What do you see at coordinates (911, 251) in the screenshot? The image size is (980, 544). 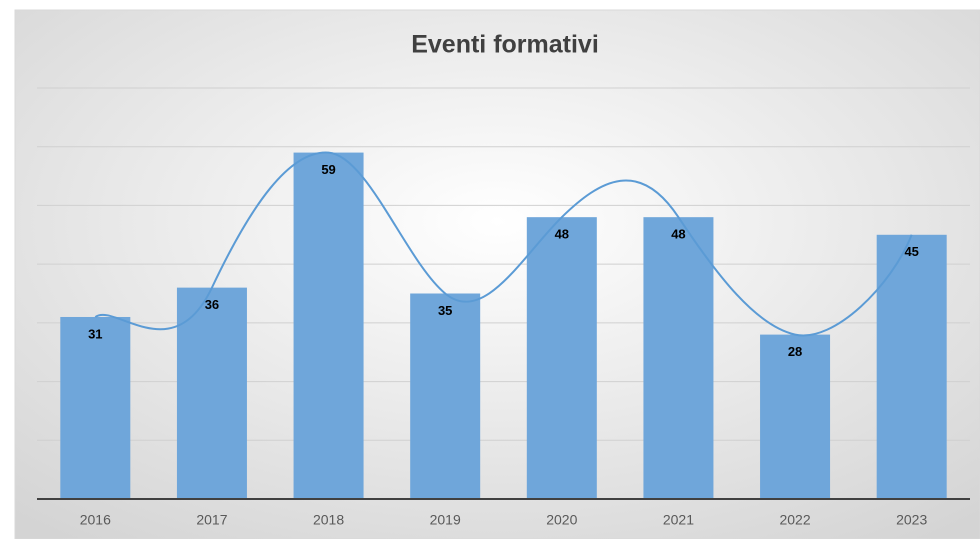 I see `data-label: 45` at bounding box center [911, 251].